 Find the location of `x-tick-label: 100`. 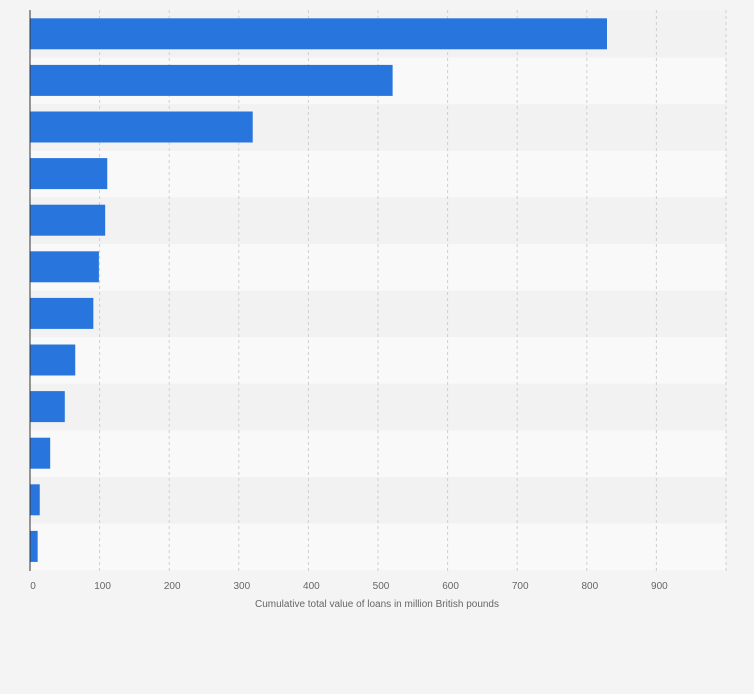

x-tick-label: 100 is located at coordinates (102, 586).